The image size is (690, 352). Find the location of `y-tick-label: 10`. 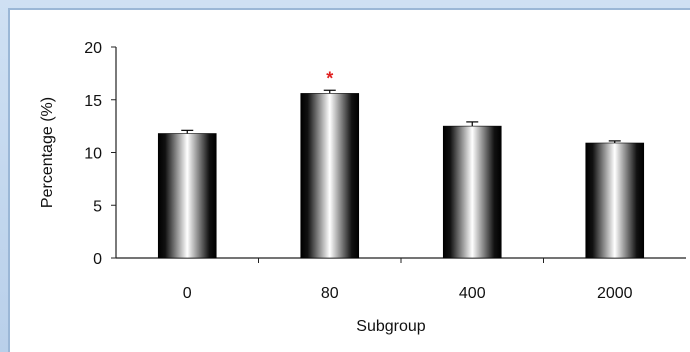

y-tick-label: 10 is located at coordinates (93, 154).